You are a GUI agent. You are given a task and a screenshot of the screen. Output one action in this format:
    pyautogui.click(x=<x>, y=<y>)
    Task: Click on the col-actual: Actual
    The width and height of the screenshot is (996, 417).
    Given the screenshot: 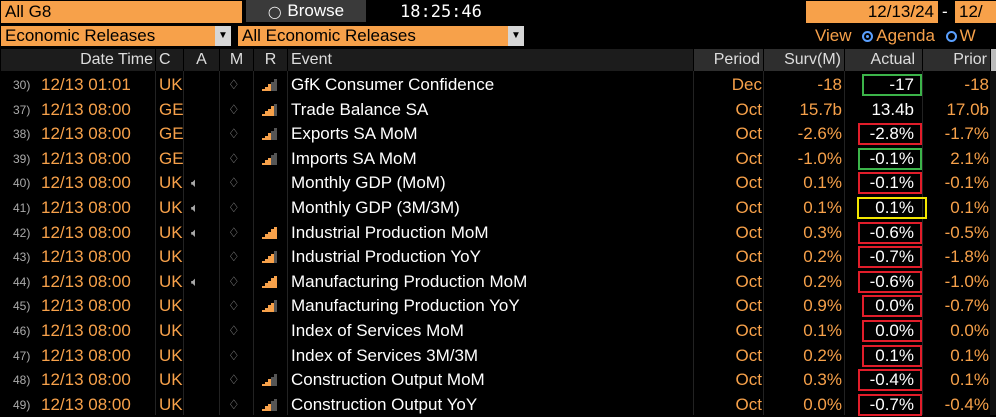 What is the action you would take?
    pyautogui.click(x=883, y=60)
    